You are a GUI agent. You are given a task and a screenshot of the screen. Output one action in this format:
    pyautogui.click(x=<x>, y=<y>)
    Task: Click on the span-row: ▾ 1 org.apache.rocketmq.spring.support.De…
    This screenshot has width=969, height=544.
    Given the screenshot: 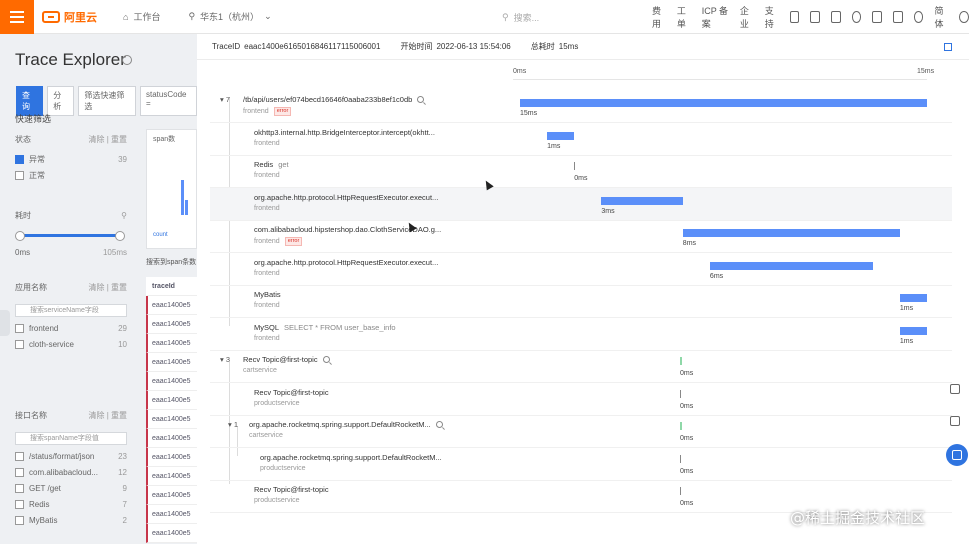 What is the action you would take?
    pyautogui.click(x=581, y=431)
    